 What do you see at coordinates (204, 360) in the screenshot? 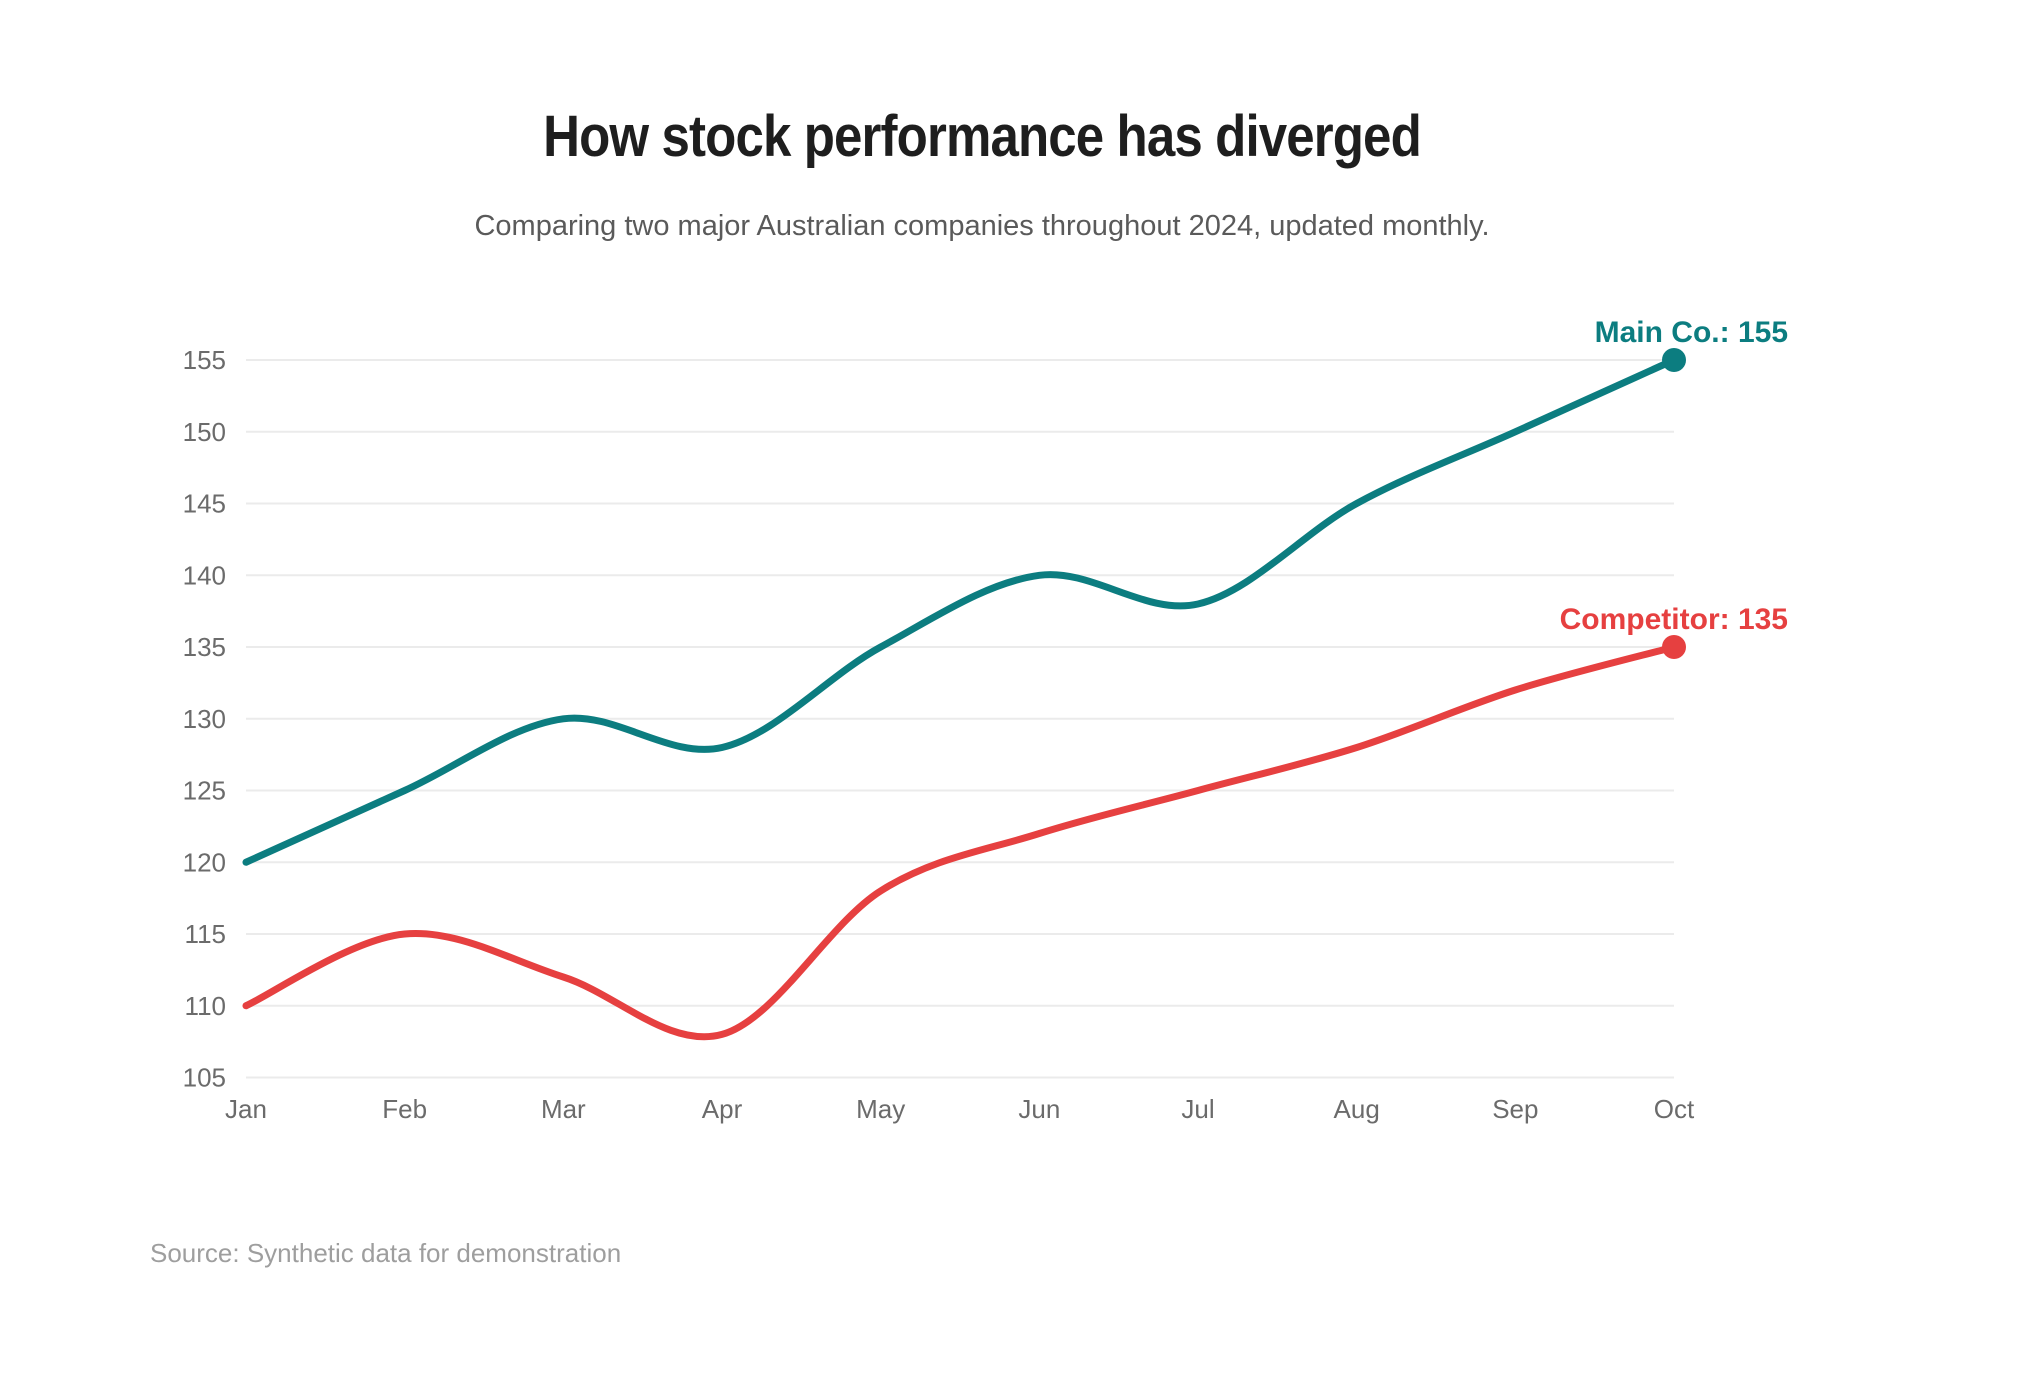
I see `y-tick-label: 155` at bounding box center [204, 360].